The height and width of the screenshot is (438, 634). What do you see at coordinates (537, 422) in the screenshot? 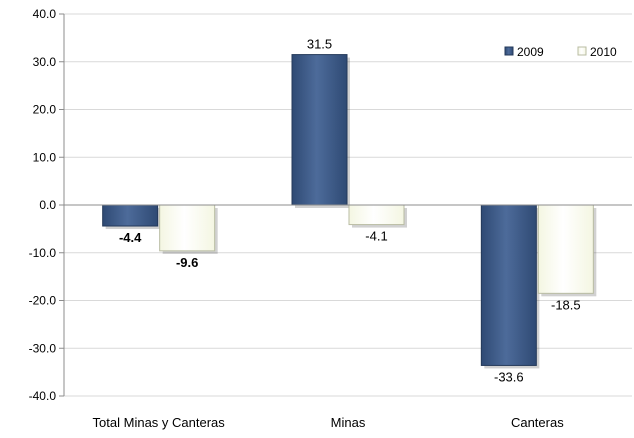
I see `x-tick-label: Canteras` at bounding box center [537, 422].